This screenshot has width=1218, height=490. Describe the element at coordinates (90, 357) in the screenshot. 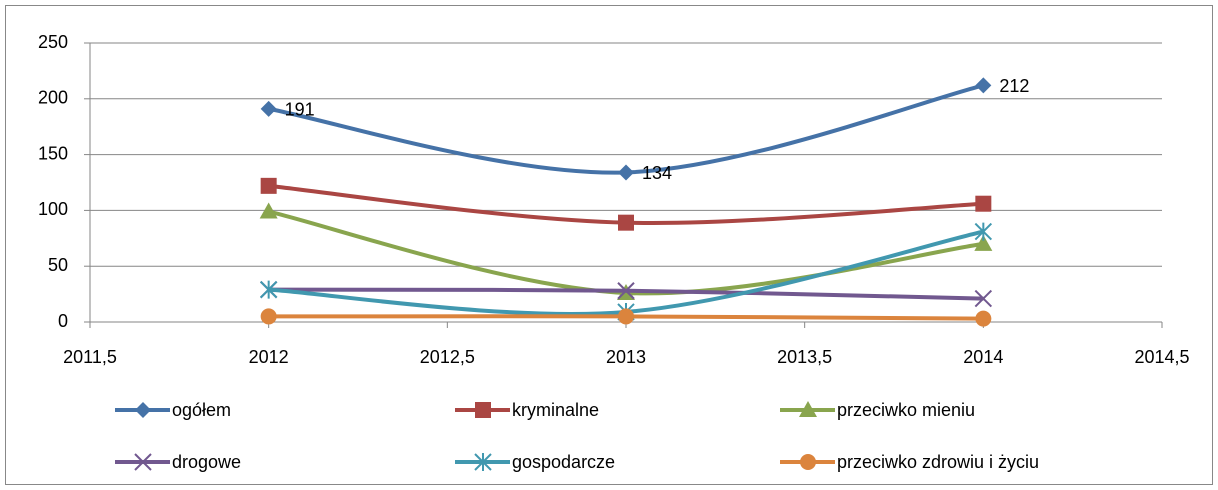

I see `x-tick-label: 2011,5` at that location.